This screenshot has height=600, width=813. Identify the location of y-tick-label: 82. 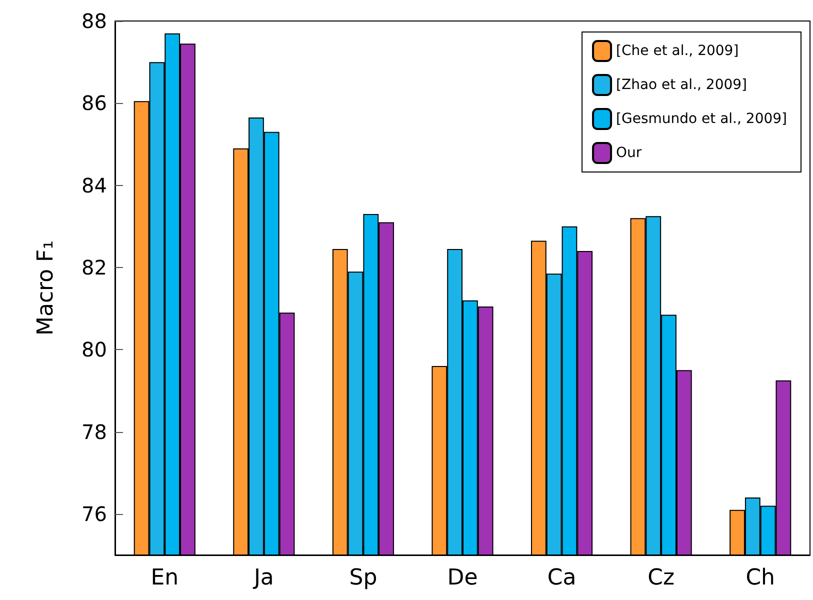
(94, 267).